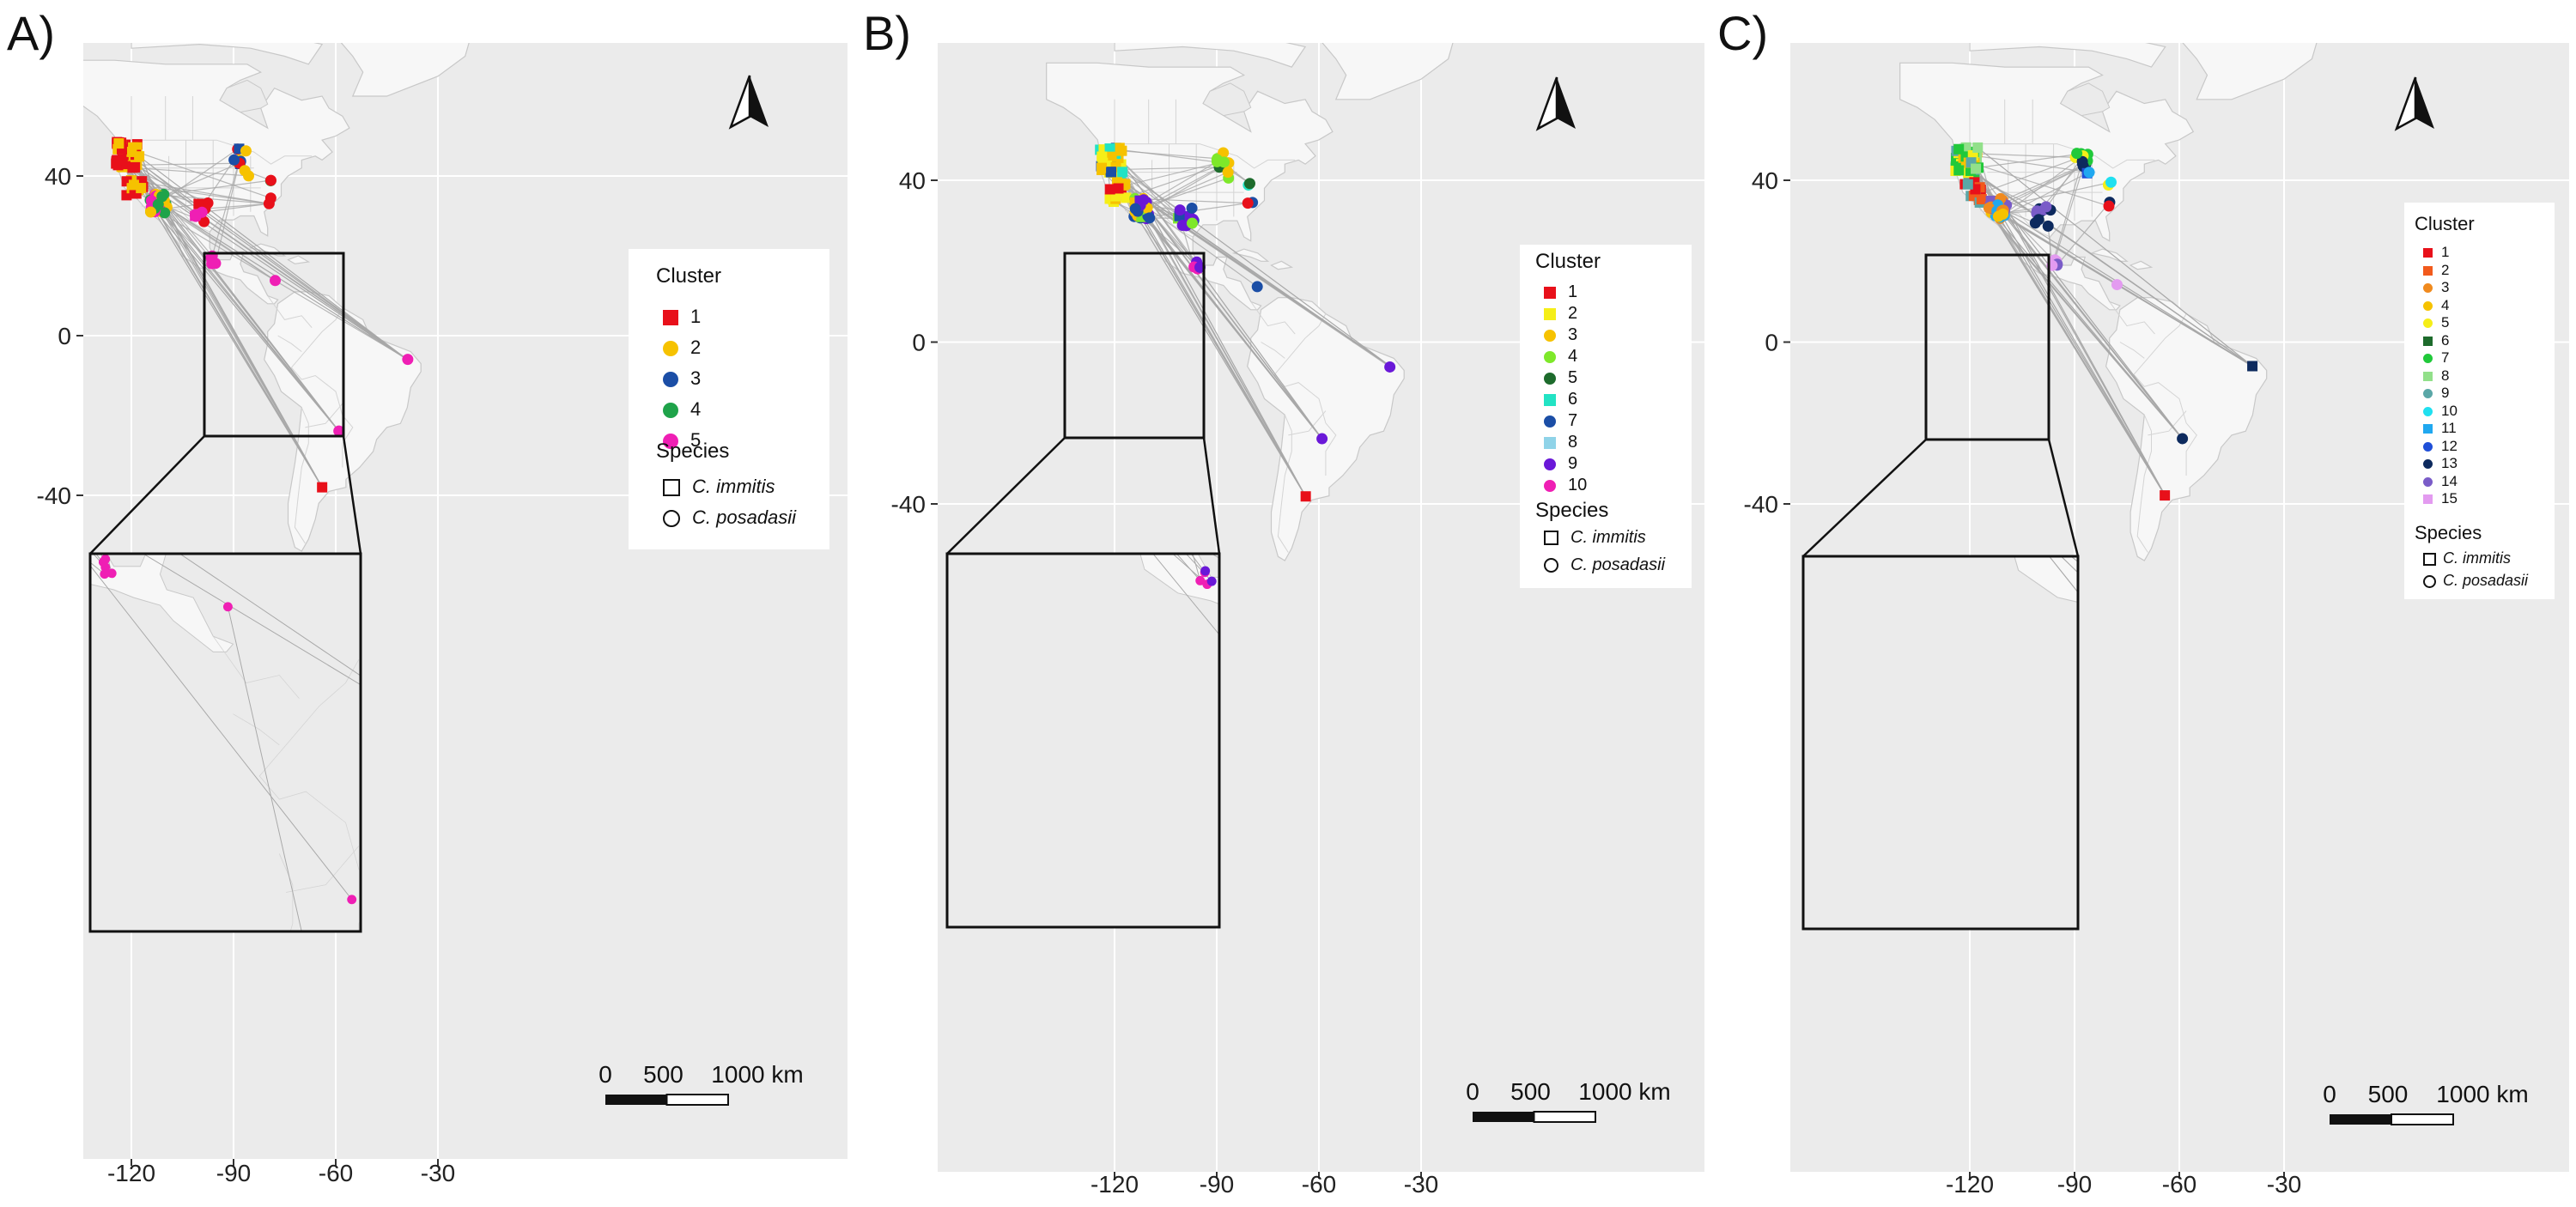  Describe the element at coordinates (1940, 743) in the screenshot. I see `inset-frame` at that location.